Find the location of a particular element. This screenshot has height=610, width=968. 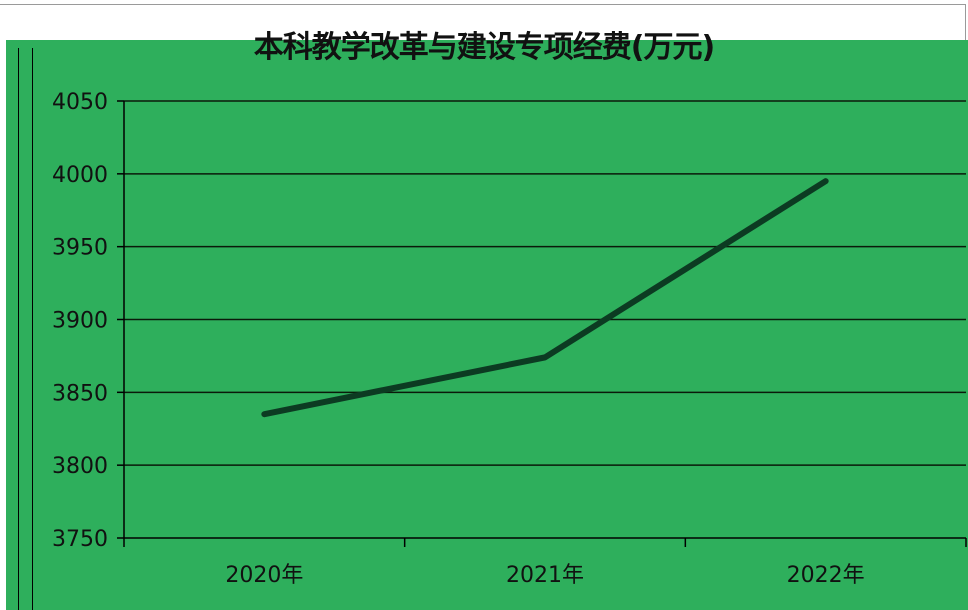

chart-title: 本科教学改革与建设专项经费(万元) is located at coordinates (484, 47).